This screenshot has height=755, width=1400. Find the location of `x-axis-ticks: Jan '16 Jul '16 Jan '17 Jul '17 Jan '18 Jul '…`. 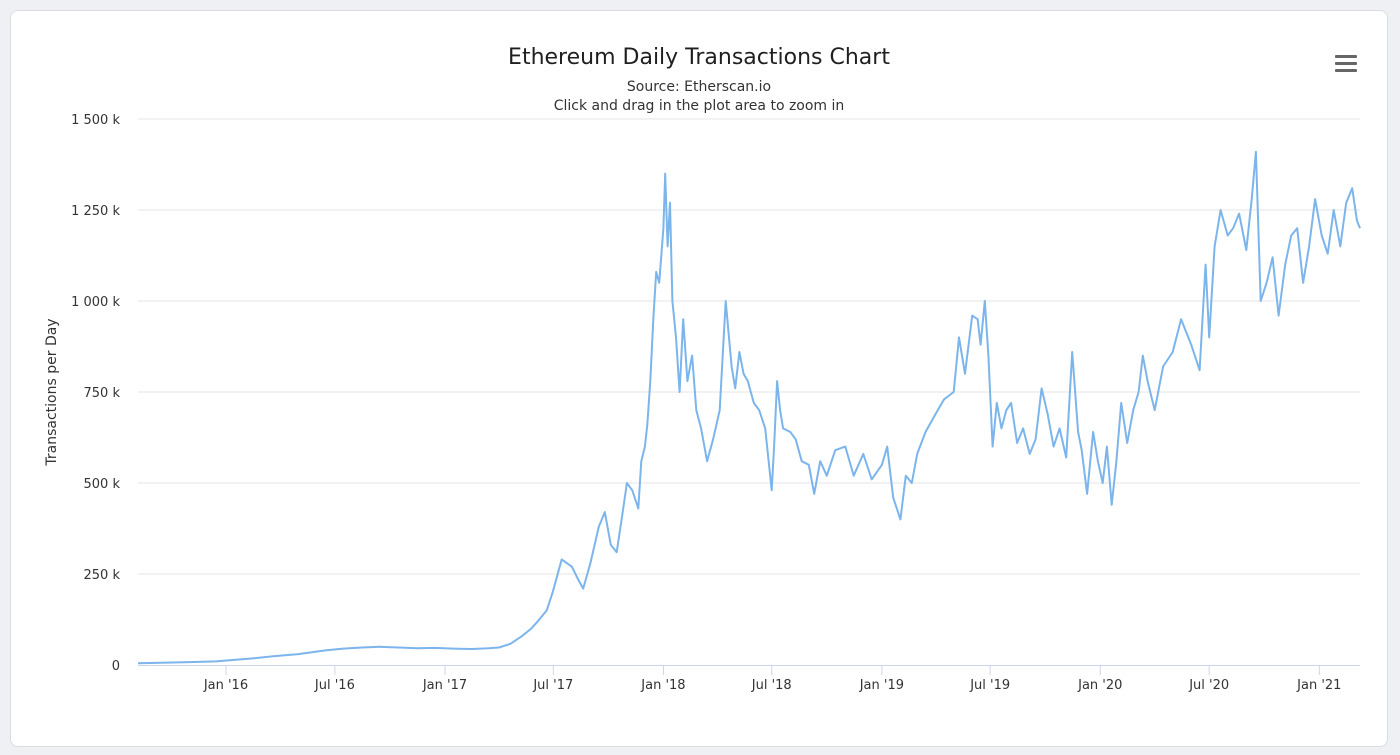

x-axis-ticks: Jan '16 Jul '16 Jan '17 Jul '17 Jan '18 Jul '… is located at coordinates (772, 679).